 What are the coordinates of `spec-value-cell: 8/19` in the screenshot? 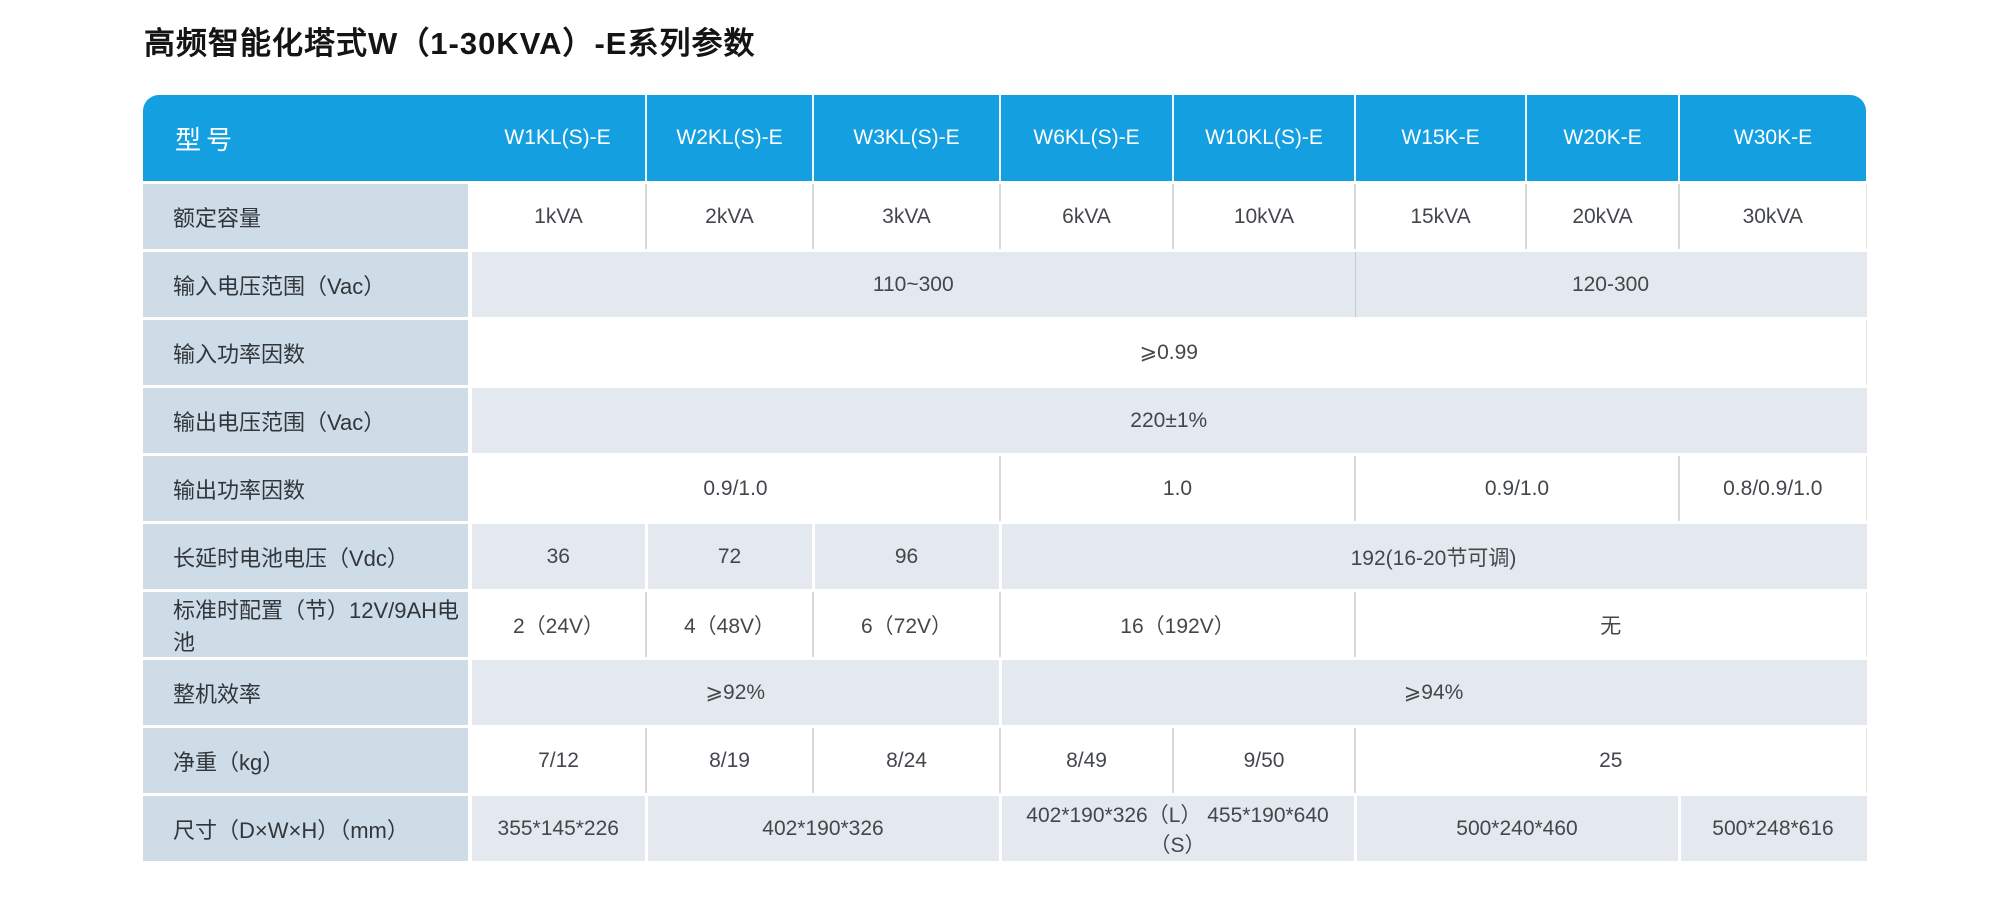 It's located at (729, 760).